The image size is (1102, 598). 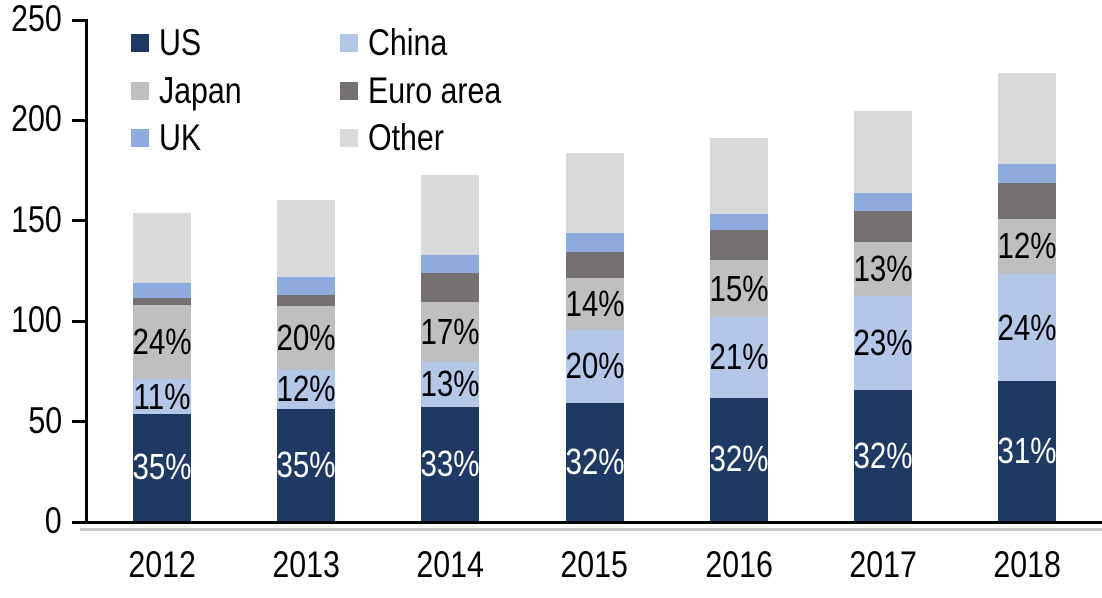 What do you see at coordinates (594, 461) in the screenshot?
I see `bar-segment-us-2015: 32%` at bounding box center [594, 461].